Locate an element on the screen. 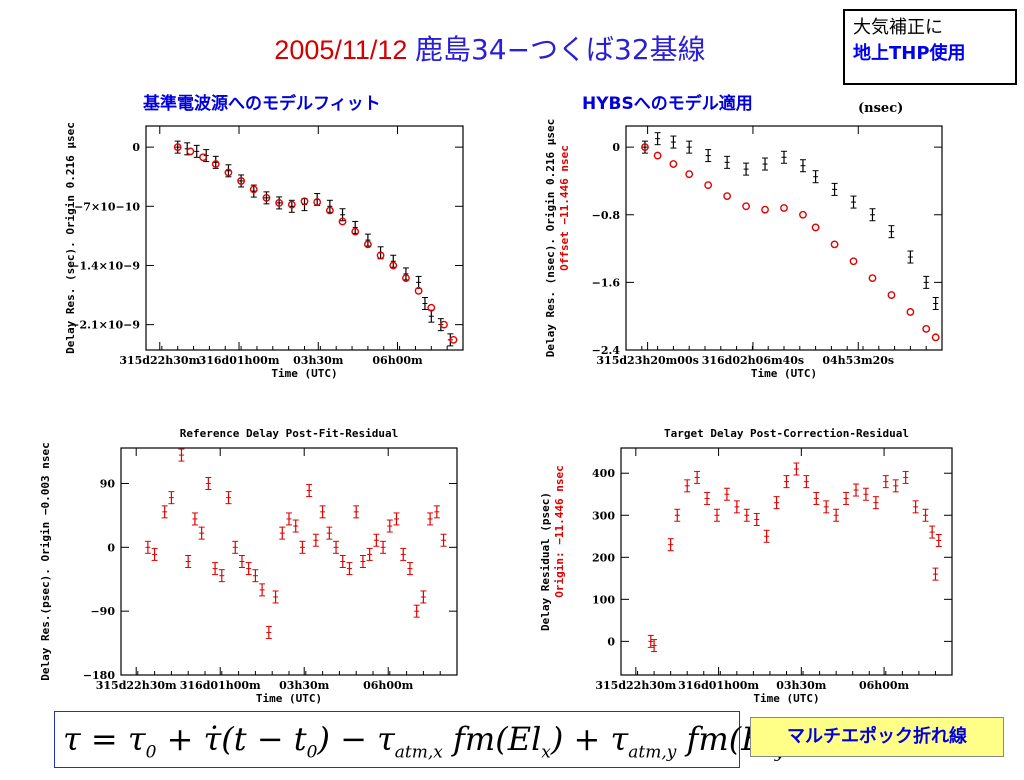 The height and width of the screenshot is (780, 1024). ref-residual-ytick-label: 0 is located at coordinates (111, 547).